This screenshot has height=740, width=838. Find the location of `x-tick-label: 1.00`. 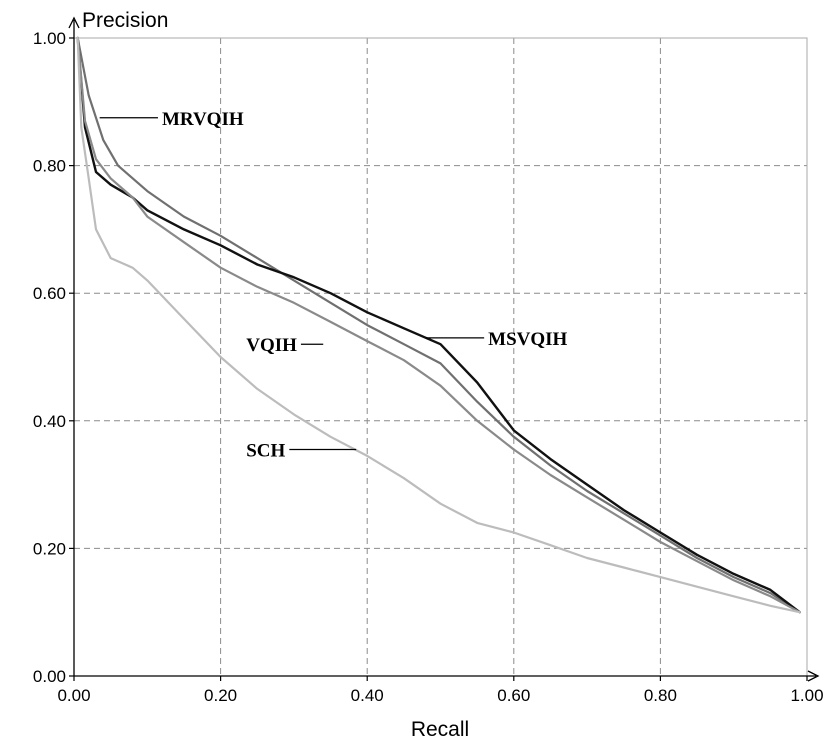

x-tick-label: 1.00 is located at coordinates (806, 695).